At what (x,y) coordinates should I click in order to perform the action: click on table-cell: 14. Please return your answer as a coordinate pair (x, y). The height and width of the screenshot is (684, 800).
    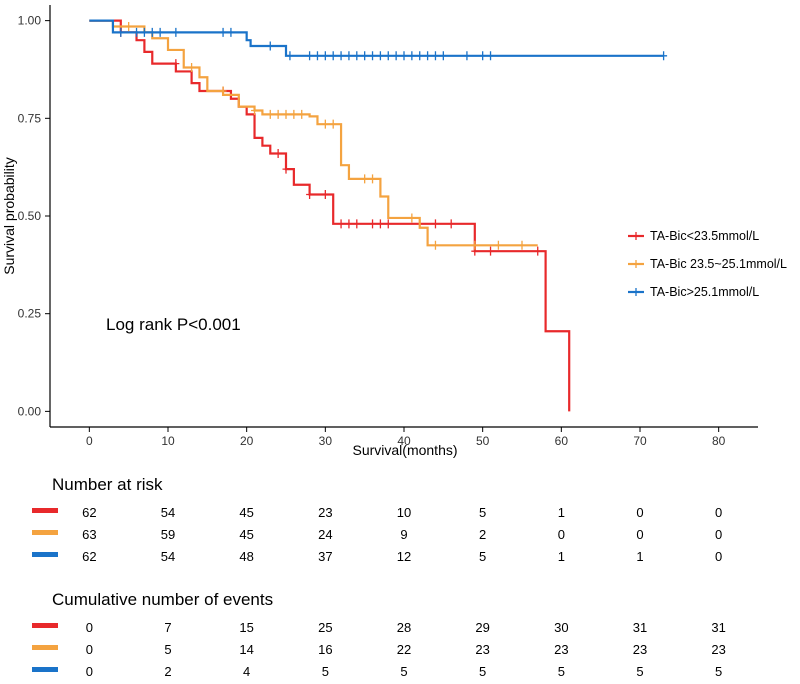
    Looking at the image, I should click on (246, 649).